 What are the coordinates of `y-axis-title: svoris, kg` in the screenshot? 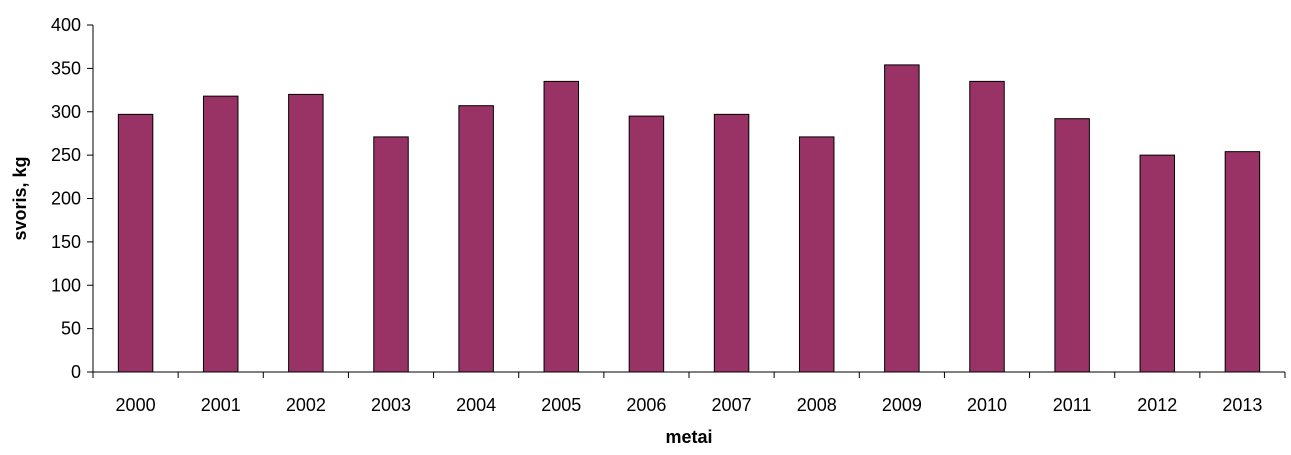 It's located at (20, 198).